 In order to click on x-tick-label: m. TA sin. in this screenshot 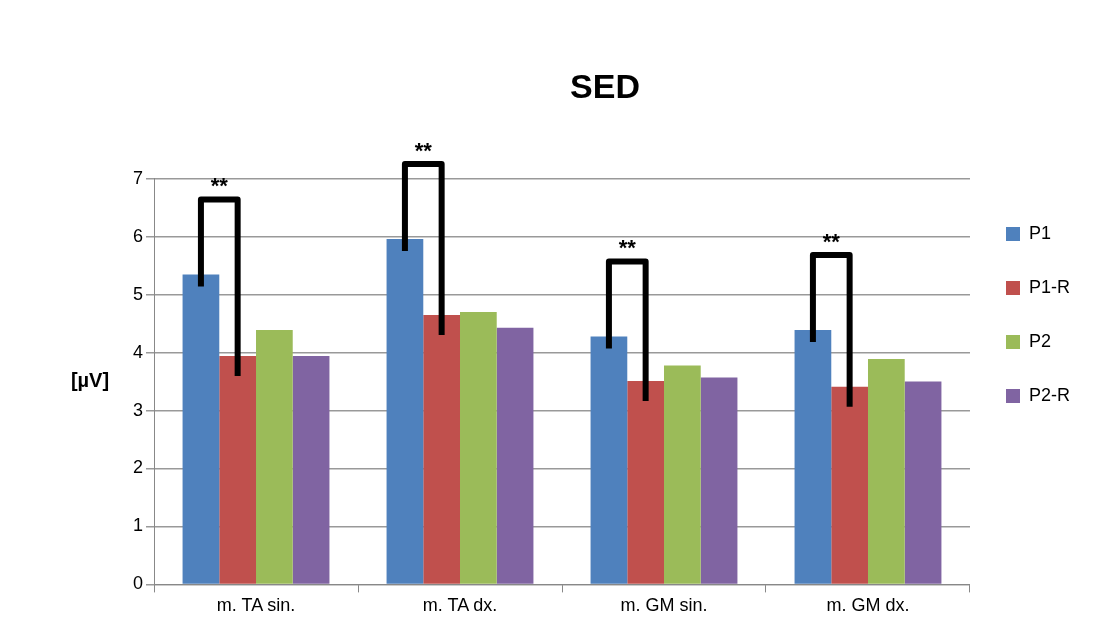, I will do `click(256, 605)`.